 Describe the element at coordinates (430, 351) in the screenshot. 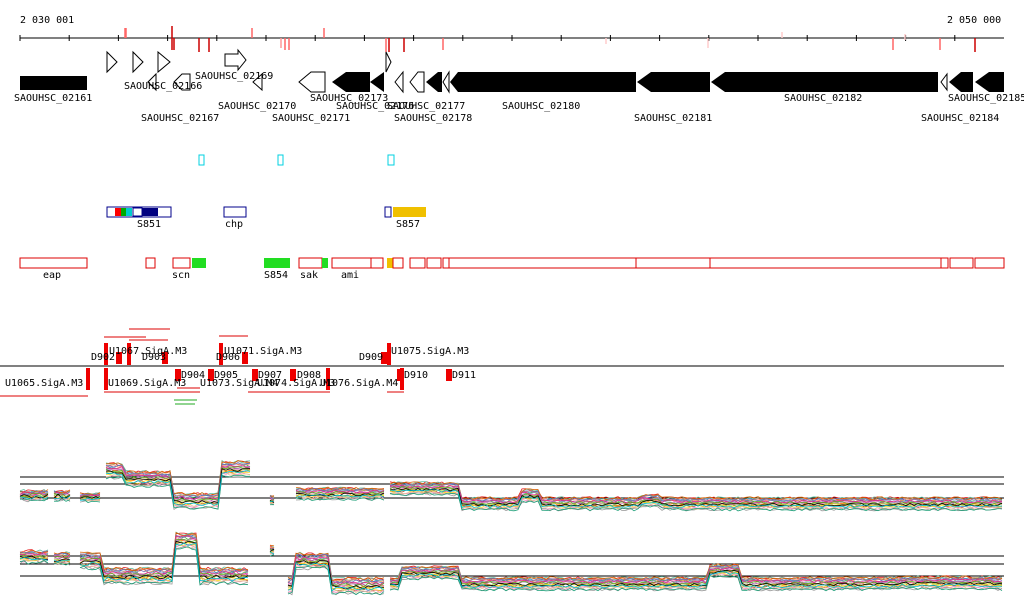

I see `promoter-label: U1075.SigA.M3` at that location.